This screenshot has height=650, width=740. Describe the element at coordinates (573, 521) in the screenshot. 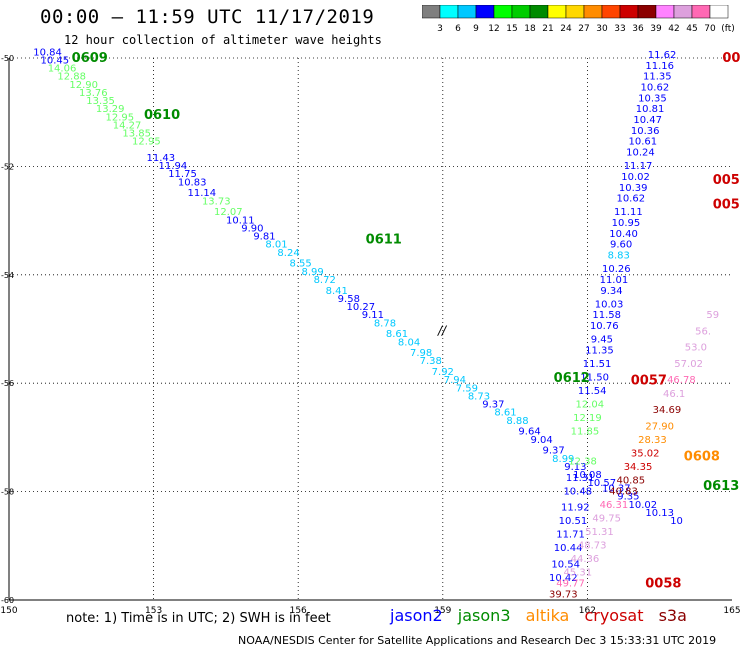

I see `wave-height-value: 10.51` at that location.